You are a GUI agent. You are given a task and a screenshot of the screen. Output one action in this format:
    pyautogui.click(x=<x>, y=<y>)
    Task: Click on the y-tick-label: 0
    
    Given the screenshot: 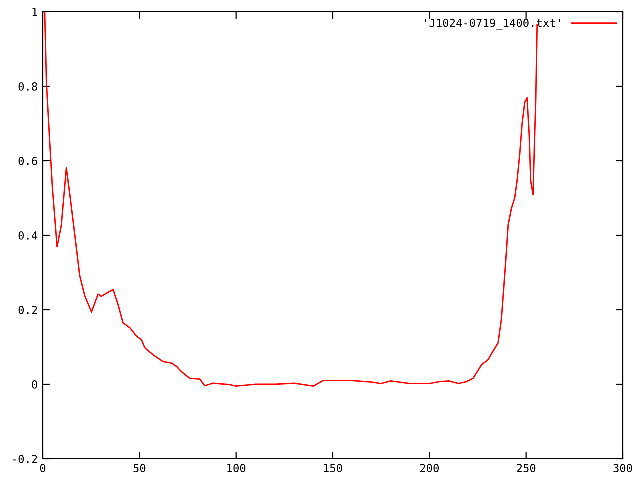 What is the action you would take?
    pyautogui.click(x=35, y=384)
    